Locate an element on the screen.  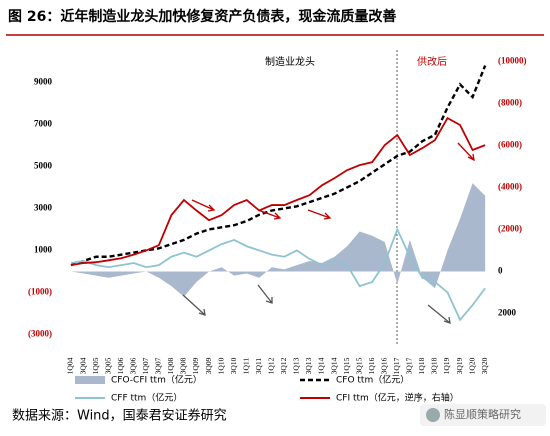
x-tick-label: 1Q06 is located at coordinates (120, 365).